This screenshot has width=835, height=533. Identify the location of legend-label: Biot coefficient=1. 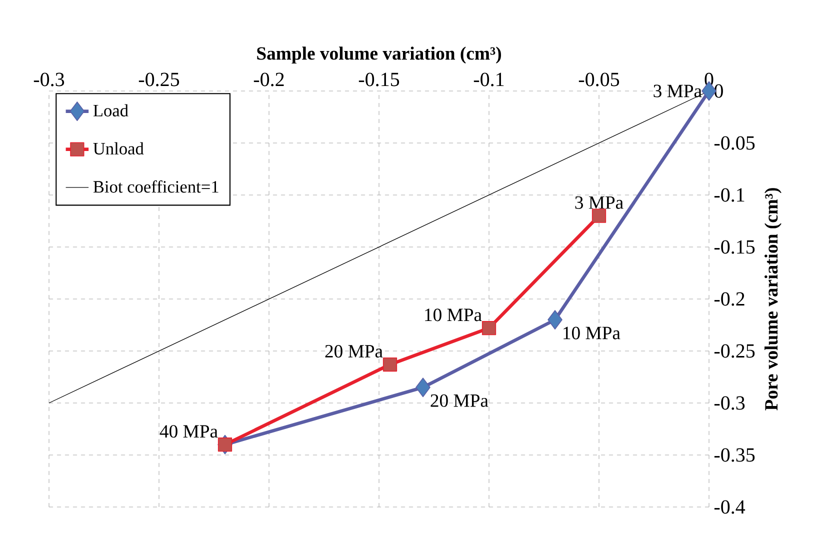
(155, 186).